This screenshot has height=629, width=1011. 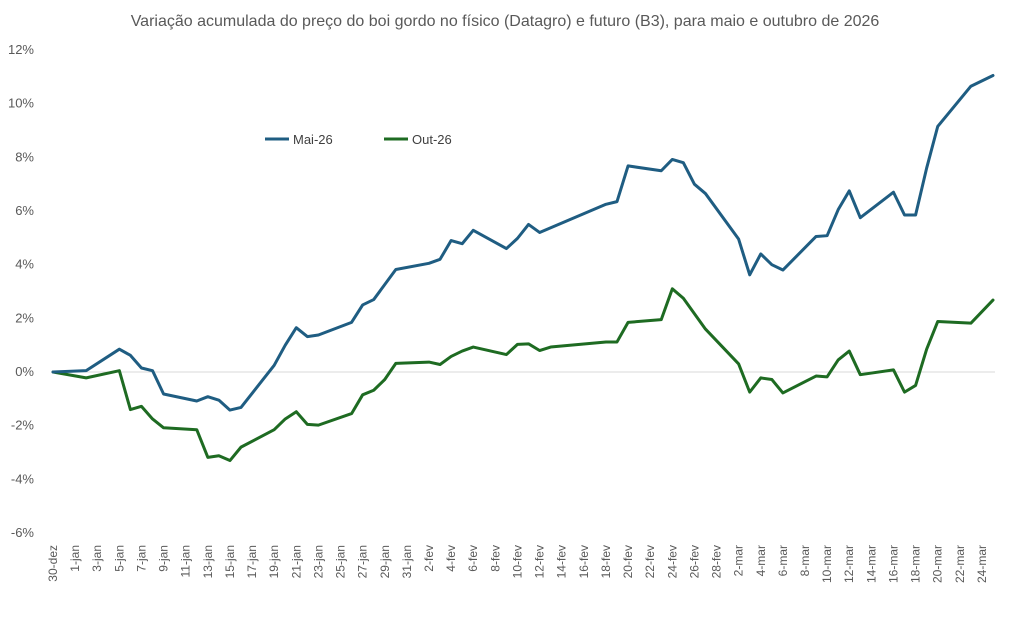 I want to click on x-tick-label: 18-fev, so click(x=606, y=561).